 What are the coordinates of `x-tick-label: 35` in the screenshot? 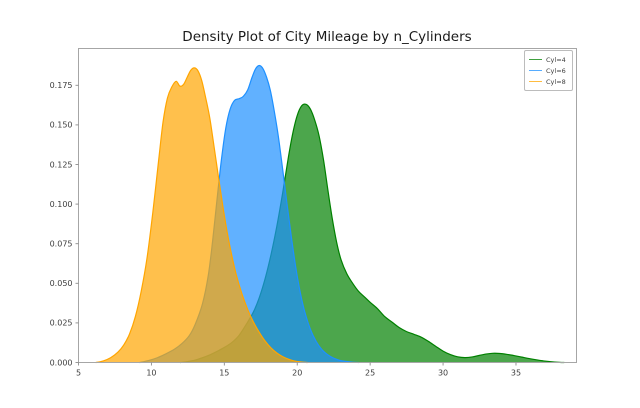 It's located at (516, 373).